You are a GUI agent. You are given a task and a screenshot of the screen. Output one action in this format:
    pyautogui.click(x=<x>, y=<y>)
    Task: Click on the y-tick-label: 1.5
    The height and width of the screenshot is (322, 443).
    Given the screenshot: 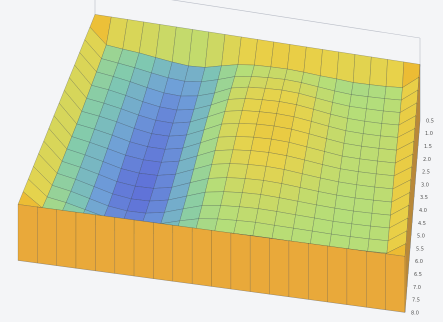 What is the action you would take?
    pyautogui.click(x=428, y=147)
    